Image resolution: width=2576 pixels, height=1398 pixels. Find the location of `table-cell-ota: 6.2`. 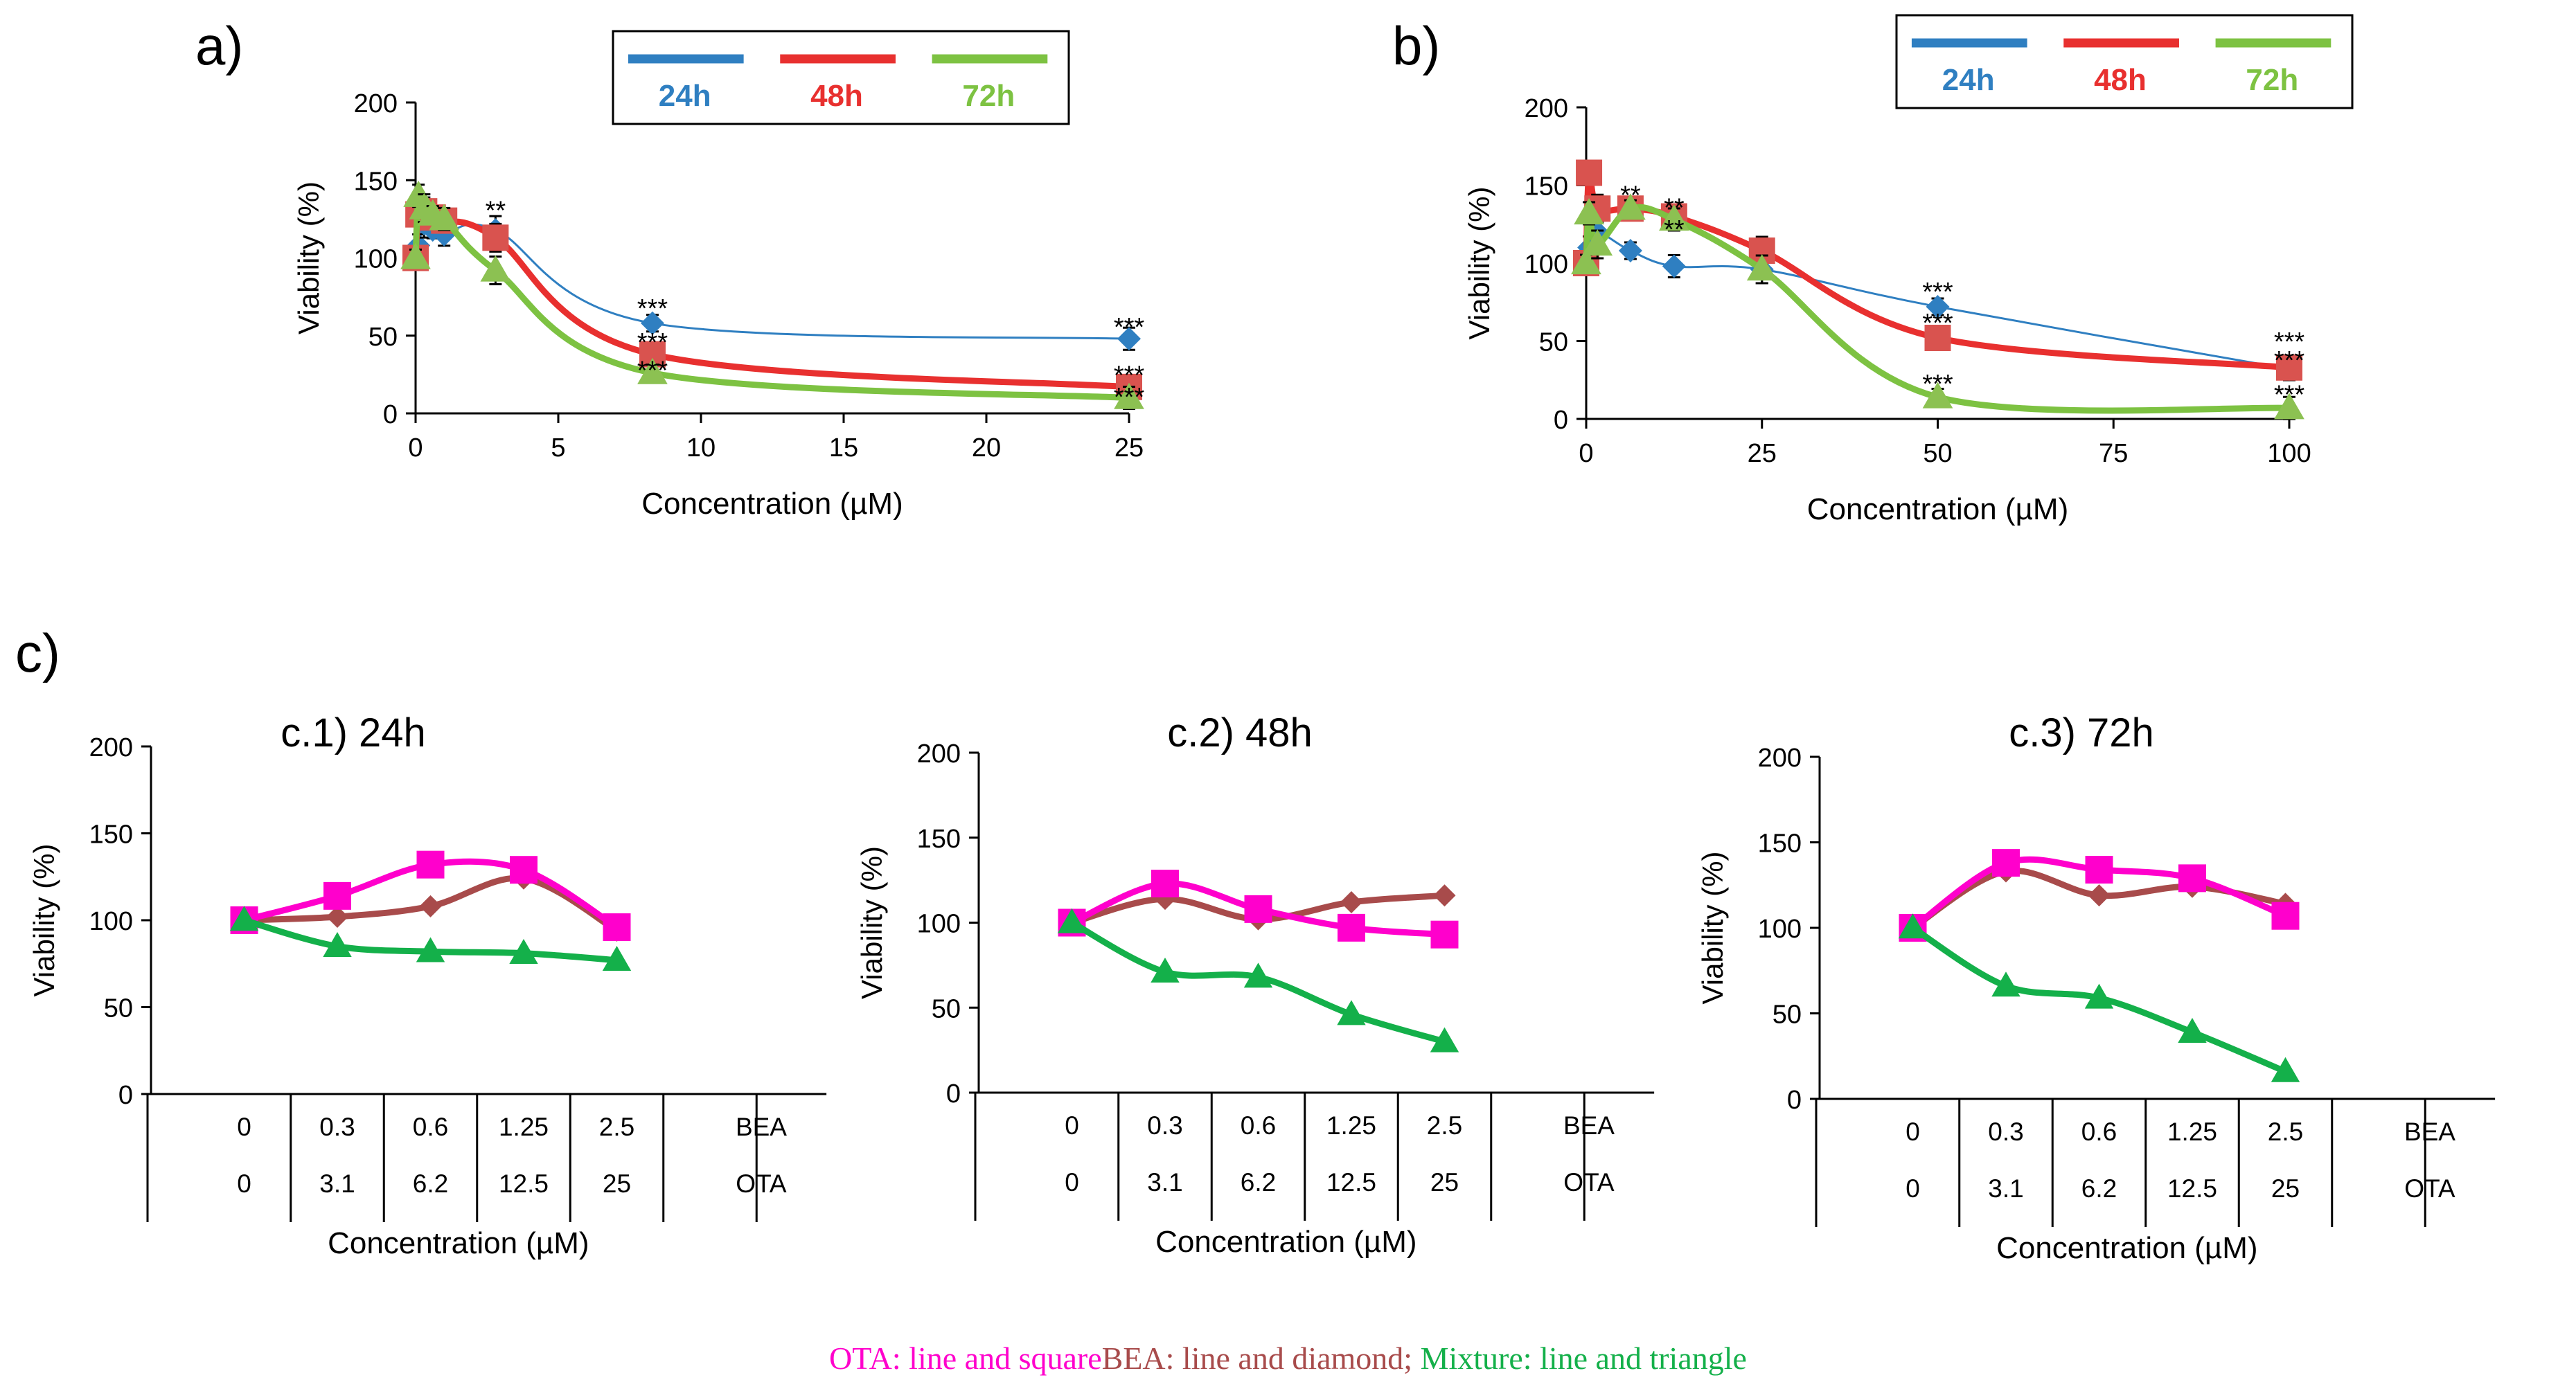

table-cell-ota: 6.2 is located at coordinates (430, 1184).